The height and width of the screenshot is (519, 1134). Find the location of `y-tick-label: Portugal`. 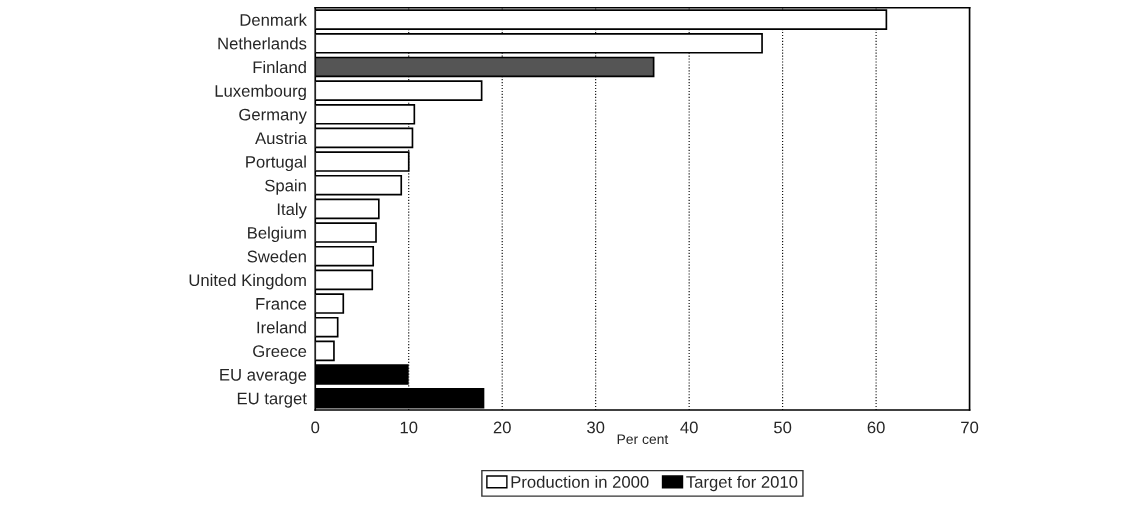

y-tick-label: Portugal is located at coordinates (276, 163).